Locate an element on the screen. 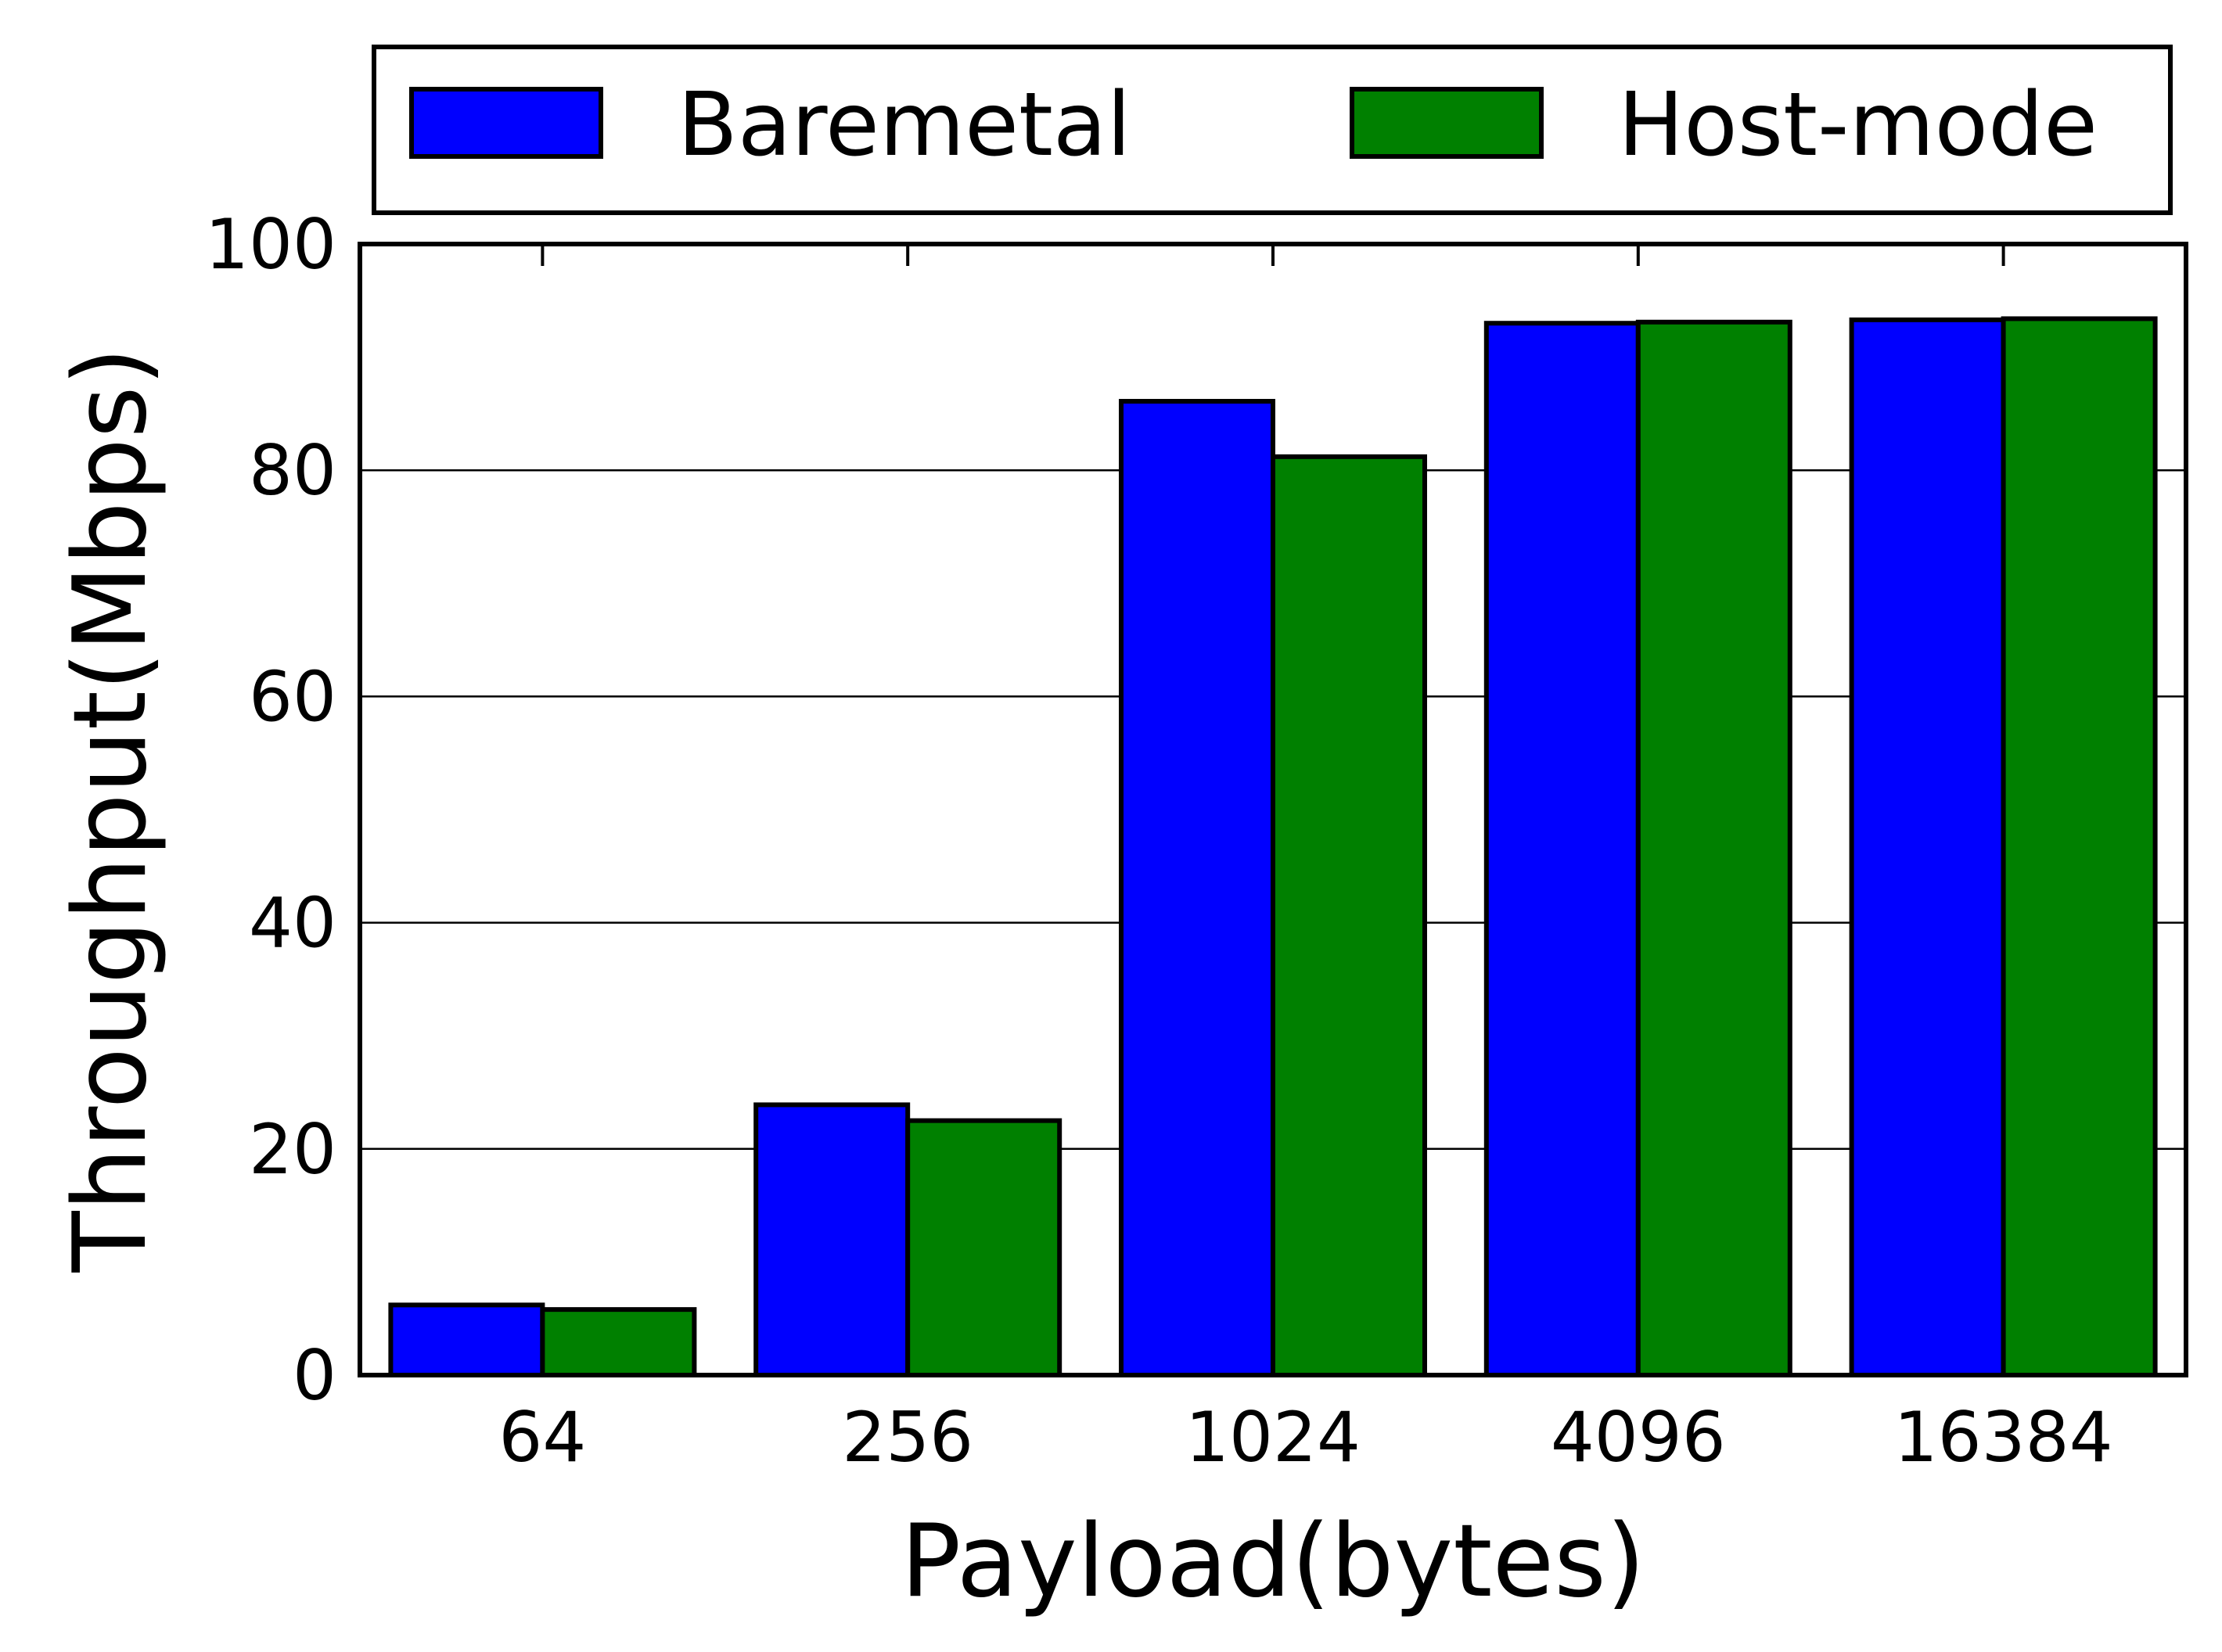 Image resolution: width=2222 pixels, height=1652 pixels. y-axis-title: Throughput(Mbps) is located at coordinates (110, 810).